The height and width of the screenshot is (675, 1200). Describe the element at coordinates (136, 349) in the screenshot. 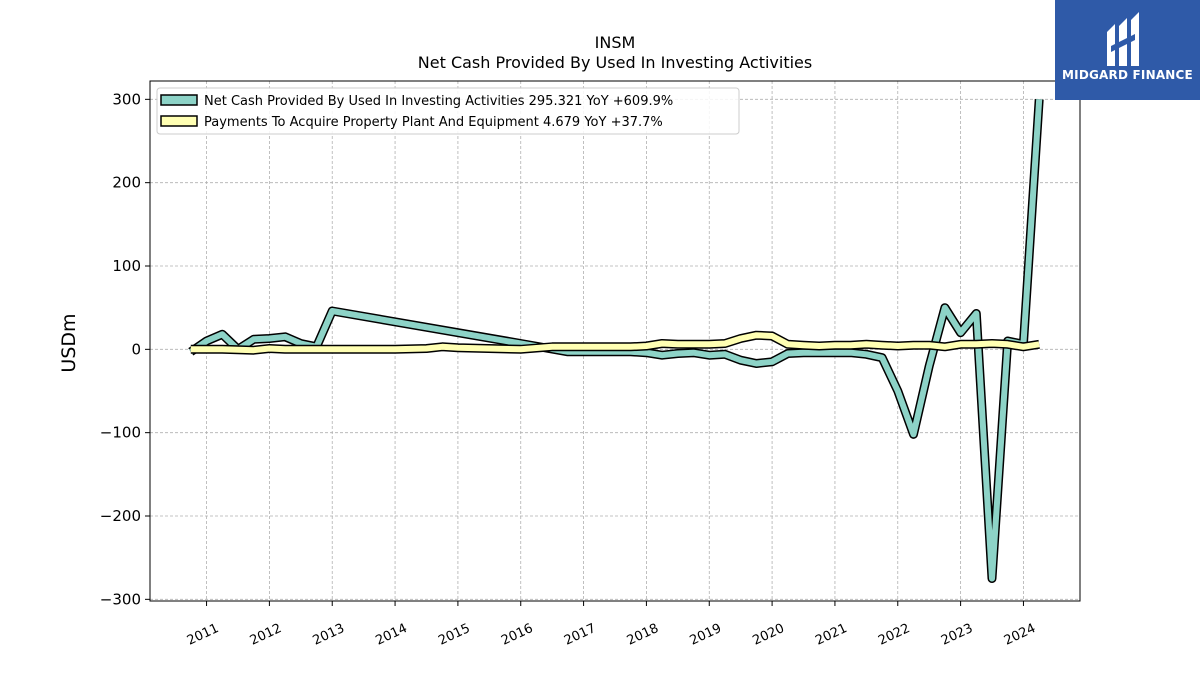

I see `y-tick-label: 0` at that location.